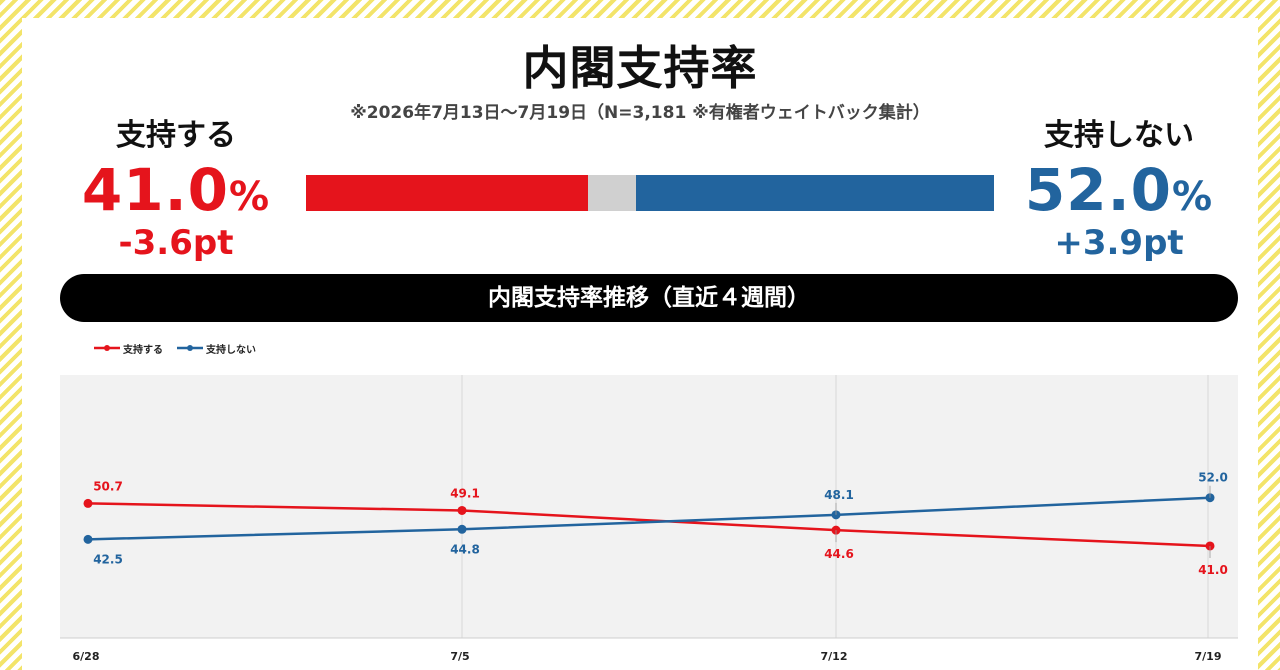 The image size is (1280, 670). I want to click on page-title: 内閣支持率, so click(640, 68).